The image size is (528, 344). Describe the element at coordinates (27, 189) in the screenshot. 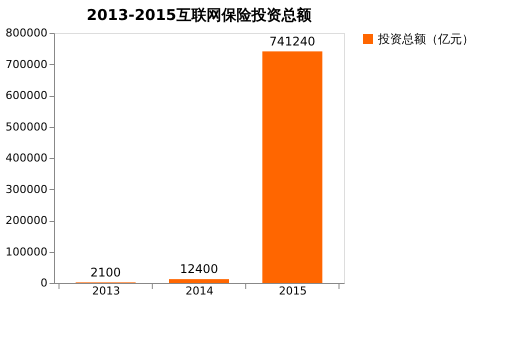

I see `y-tick-label: 300000` at that location.